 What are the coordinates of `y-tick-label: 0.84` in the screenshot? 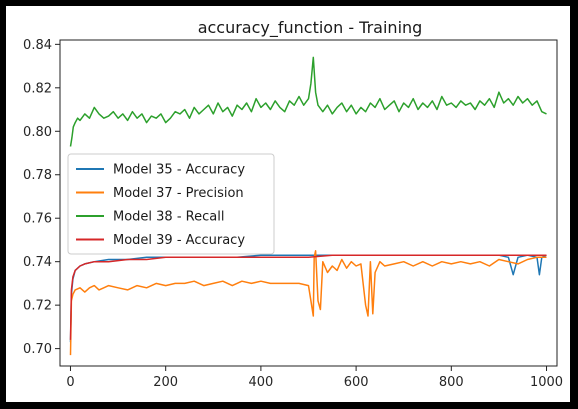 It's located at (37, 45).